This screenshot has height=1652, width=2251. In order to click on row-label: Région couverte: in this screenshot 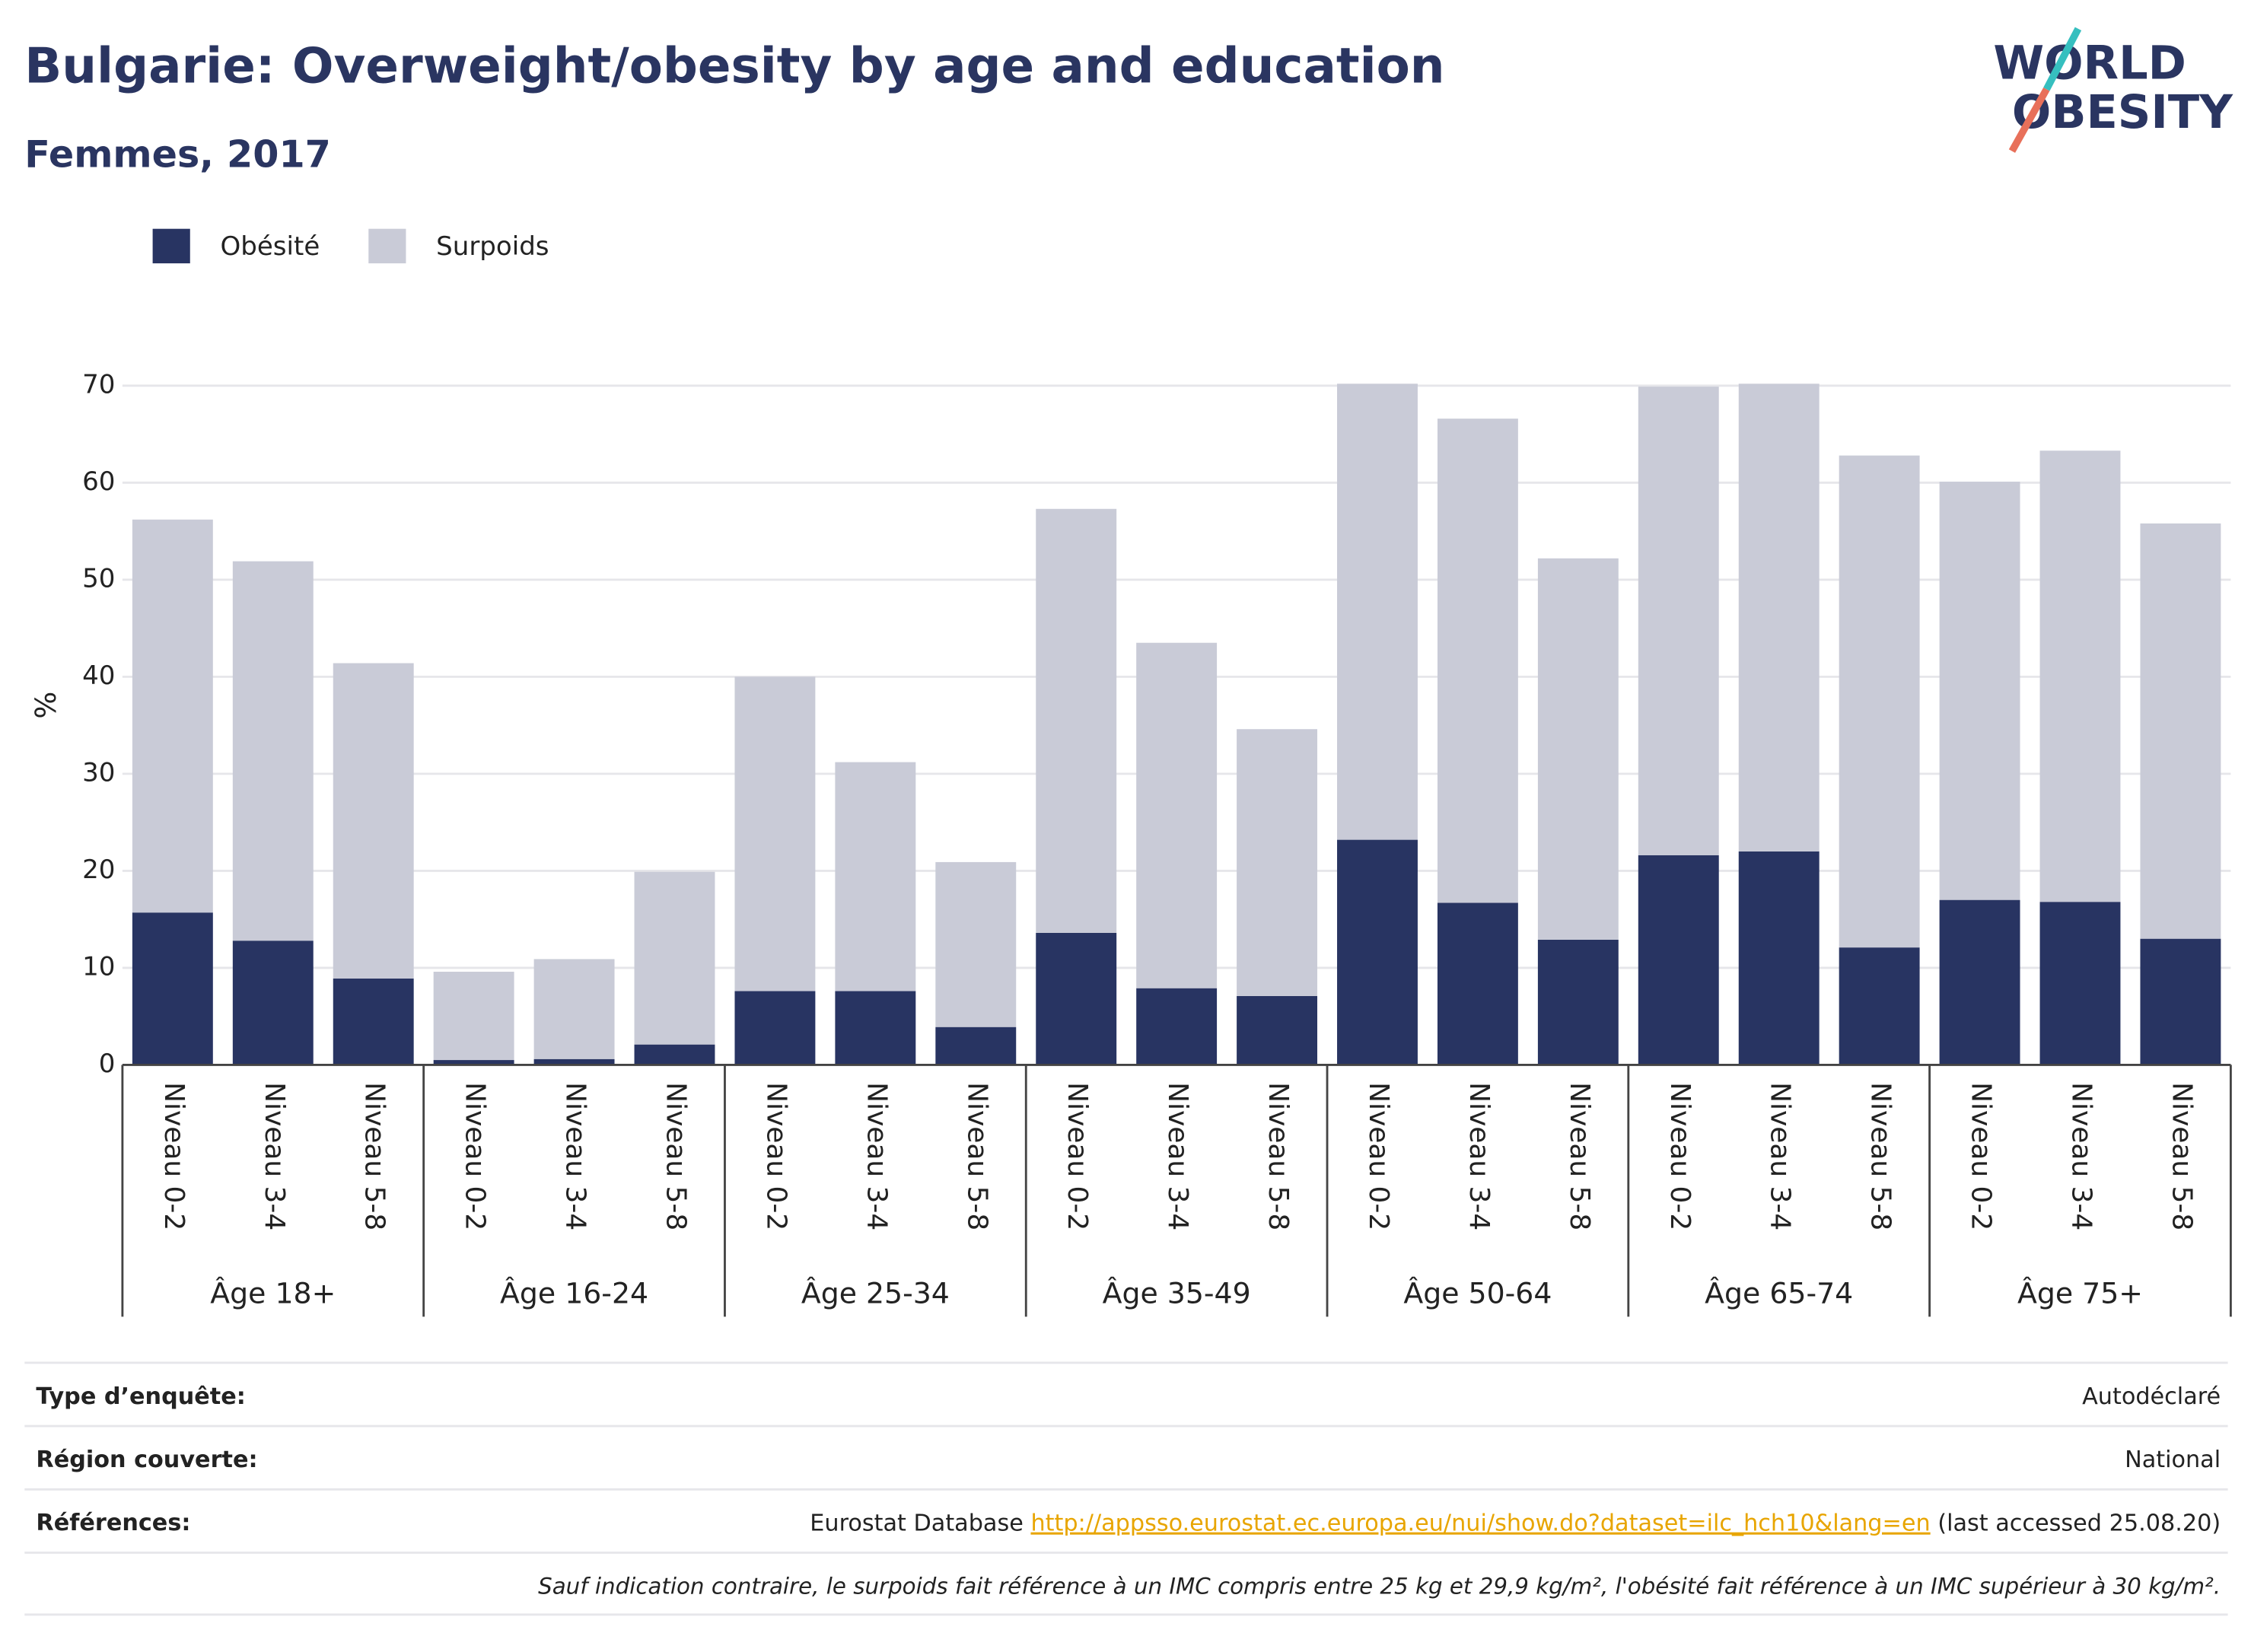, I will do `click(146, 1460)`.